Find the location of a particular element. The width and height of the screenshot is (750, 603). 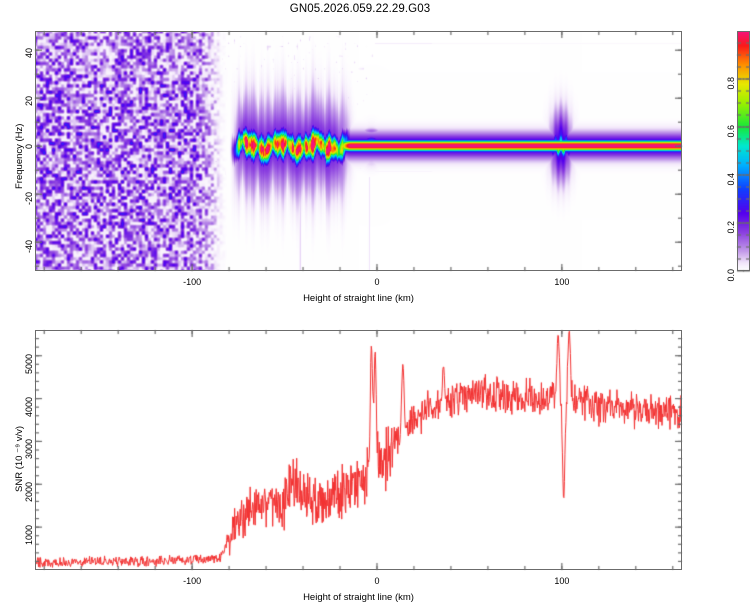

colorbar-ticks is located at coordinates (737, 151).